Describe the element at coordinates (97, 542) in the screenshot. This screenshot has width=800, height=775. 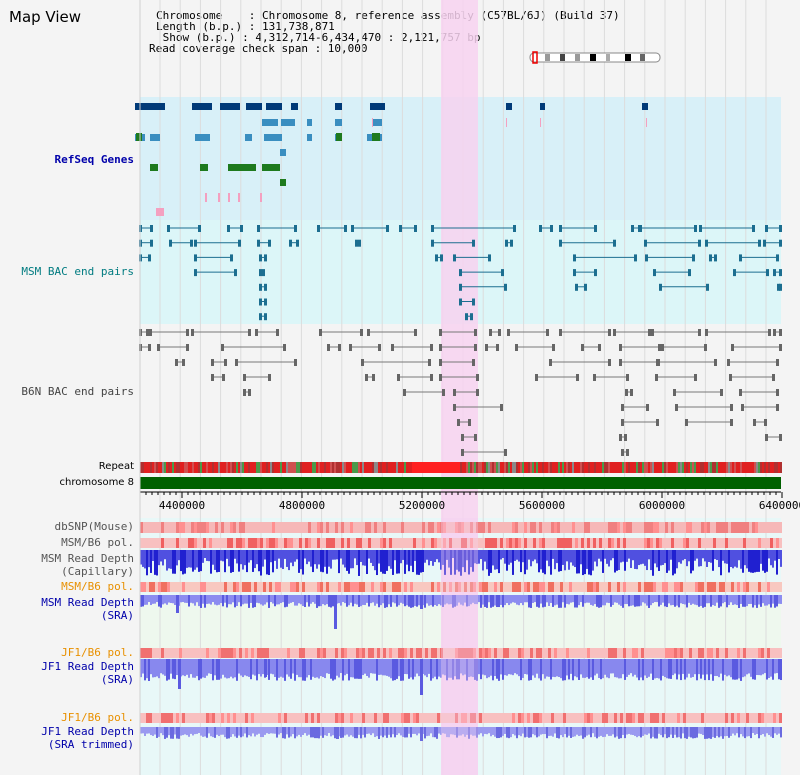
I see `track-label-msm-b6-pol-1: MSM/B6 pol.` at that location.